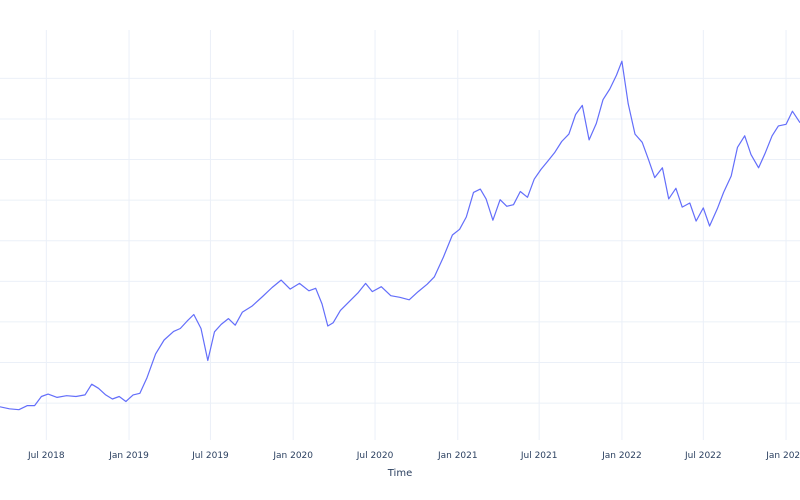 The width and height of the screenshot is (800, 500). What do you see at coordinates (539, 456) in the screenshot?
I see `x-tick-label: Jul 2021` at bounding box center [539, 456].